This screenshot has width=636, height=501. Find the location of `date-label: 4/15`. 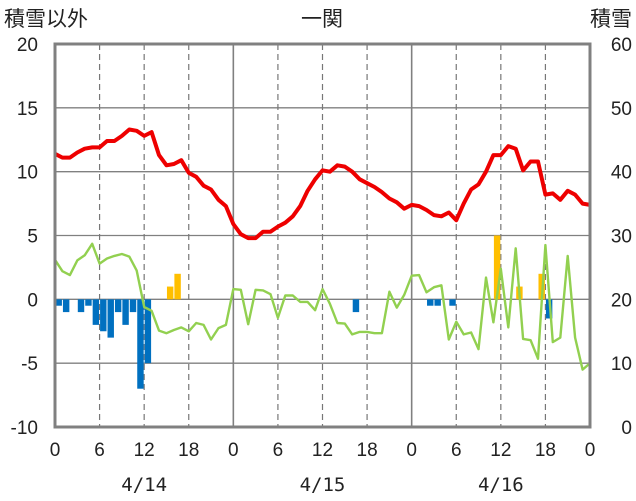

date-label: 4/15 is located at coordinates (323, 485).